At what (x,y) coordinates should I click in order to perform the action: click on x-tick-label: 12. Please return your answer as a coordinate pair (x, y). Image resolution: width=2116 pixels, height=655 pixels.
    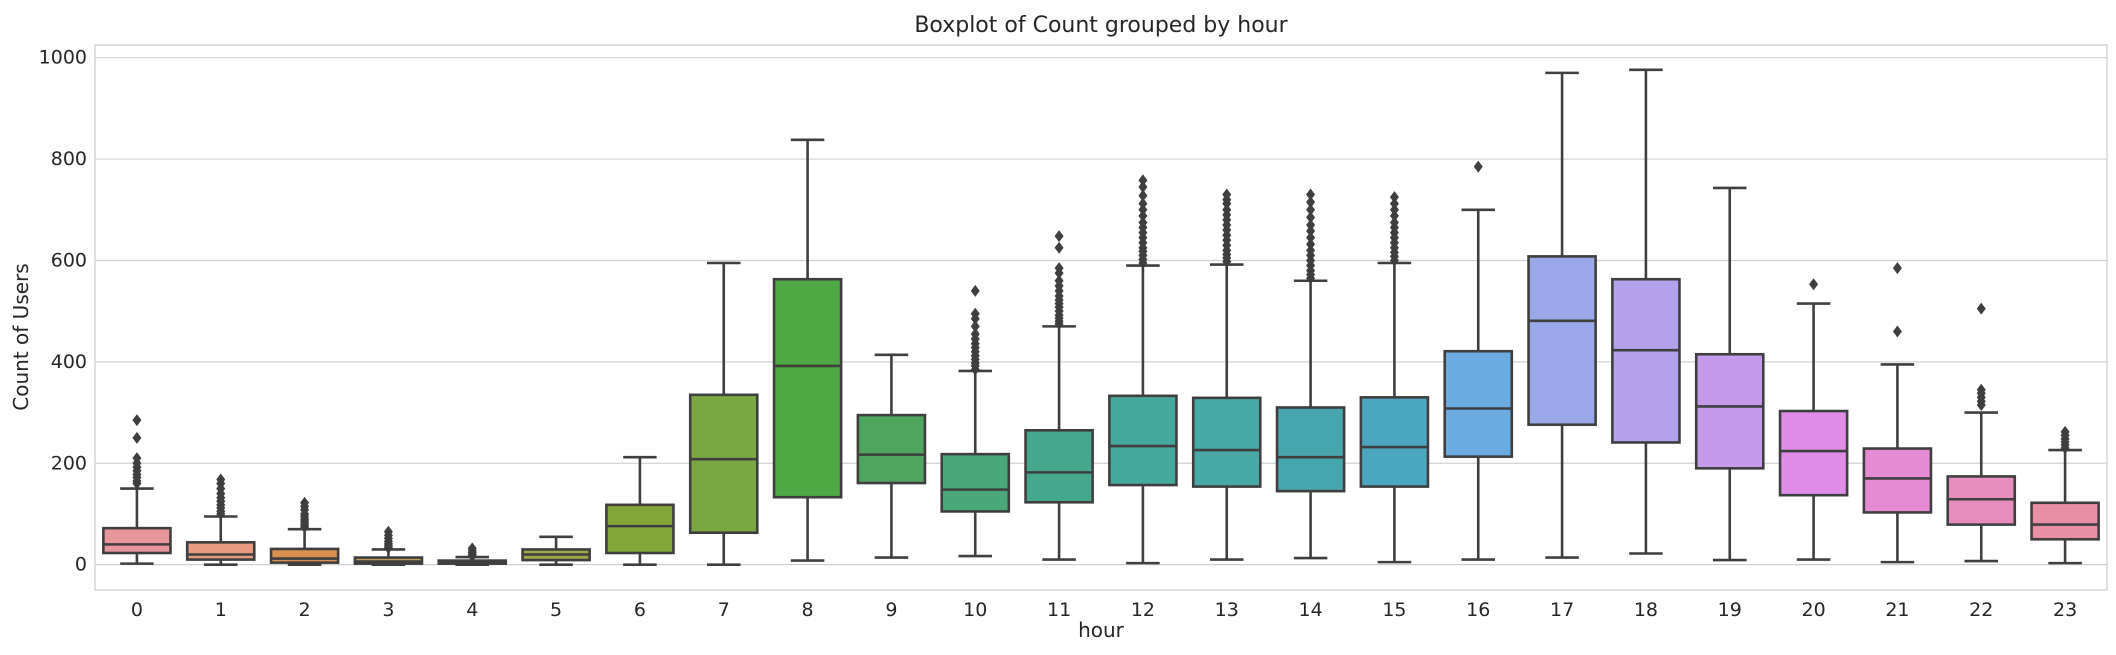
    Looking at the image, I should click on (1143, 610).